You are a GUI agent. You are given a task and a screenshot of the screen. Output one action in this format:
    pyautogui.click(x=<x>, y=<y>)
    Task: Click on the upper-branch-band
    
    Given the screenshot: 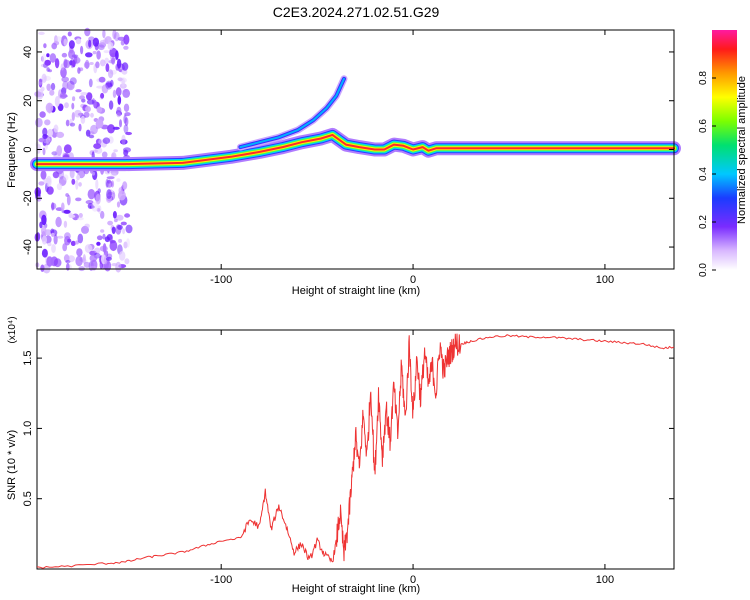 What is the action you would take?
    pyautogui.click(x=292, y=113)
    